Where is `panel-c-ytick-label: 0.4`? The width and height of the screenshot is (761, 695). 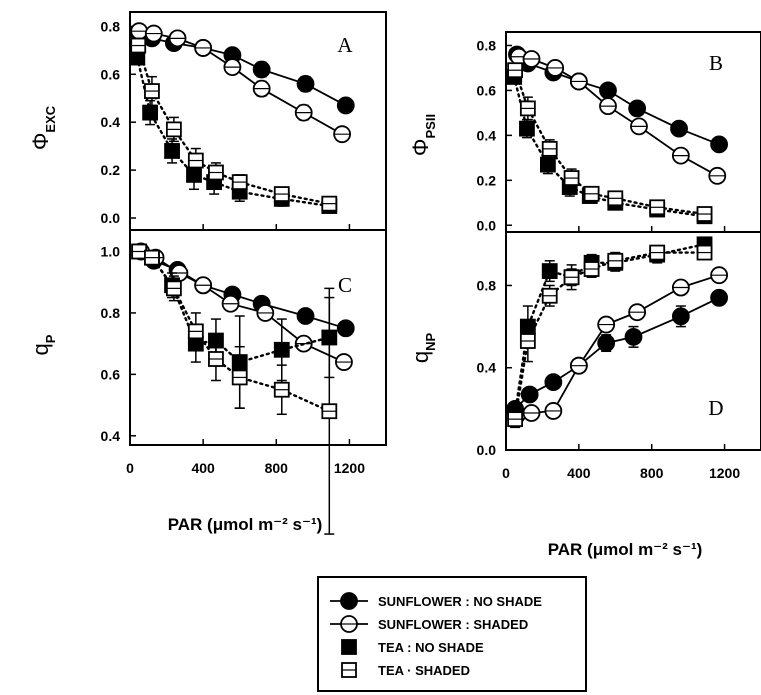
panel-c-ytick-label: 0.4 is located at coordinates (111, 436).